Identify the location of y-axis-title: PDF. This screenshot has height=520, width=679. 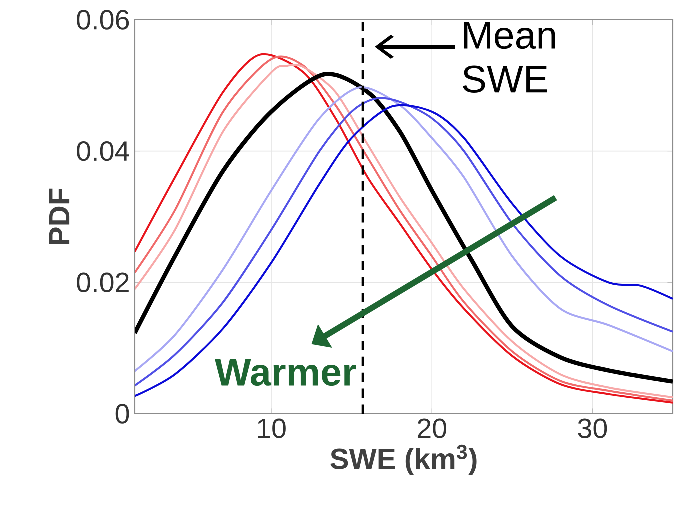
(59, 216).